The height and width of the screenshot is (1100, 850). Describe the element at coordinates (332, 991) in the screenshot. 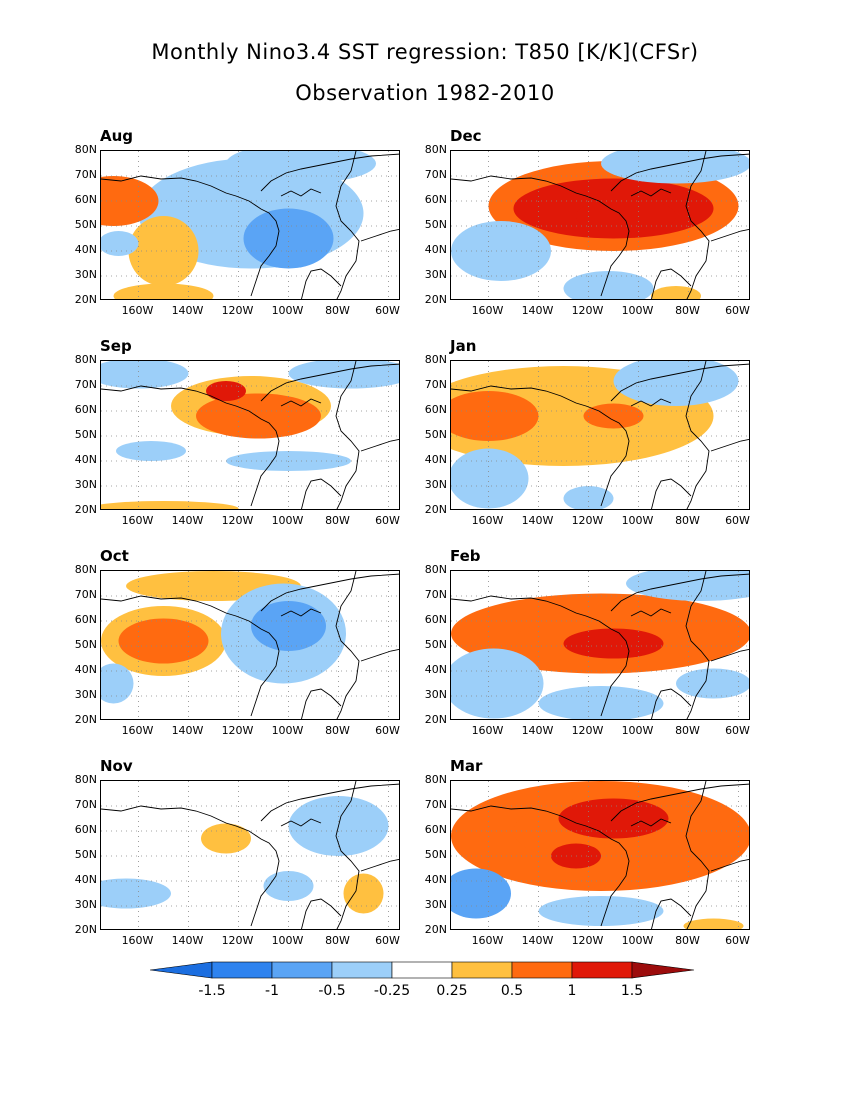

I see `colorbar-tick-label: -0.5` at that location.